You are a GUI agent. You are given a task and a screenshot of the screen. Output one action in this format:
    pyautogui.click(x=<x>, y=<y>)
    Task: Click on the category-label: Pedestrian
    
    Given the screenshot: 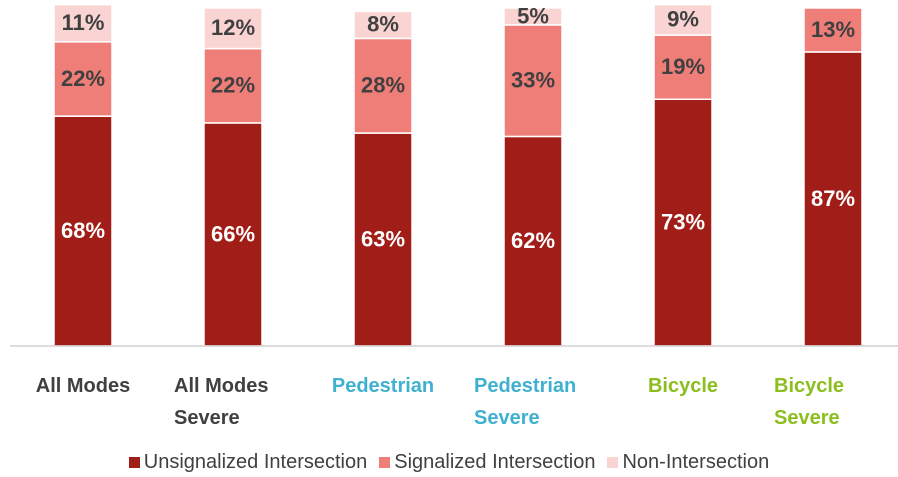 What is the action you would take?
    pyautogui.click(x=383, y=386)
    